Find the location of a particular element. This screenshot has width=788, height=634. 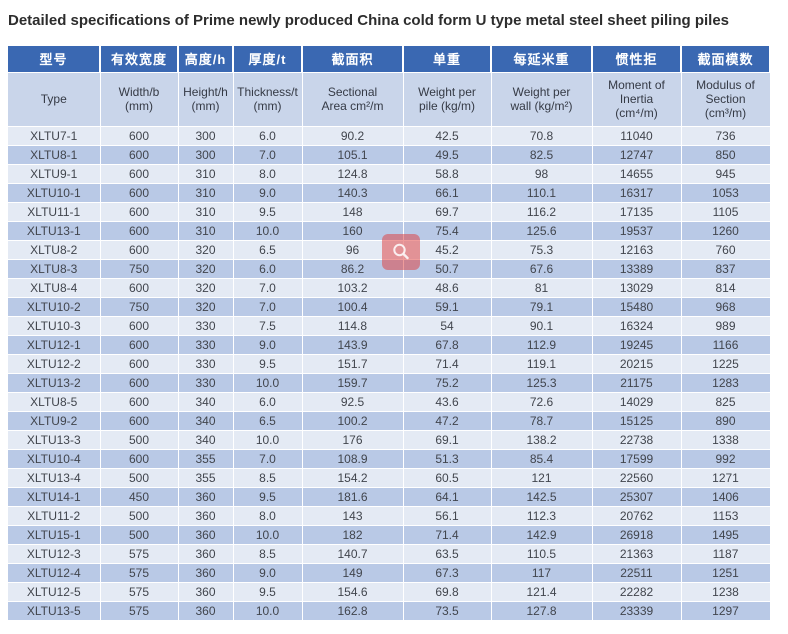

table-row: XLTU9-2 600 340 6.5 100.2 47.2 78.7 15125 890 is located at coordinates (389, 421).